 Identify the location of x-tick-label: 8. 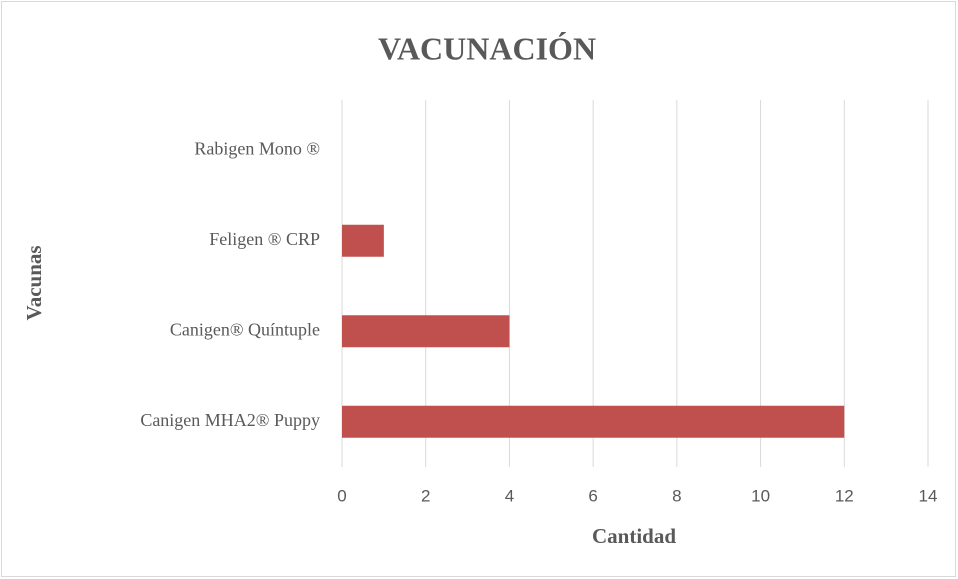
(676, 495).